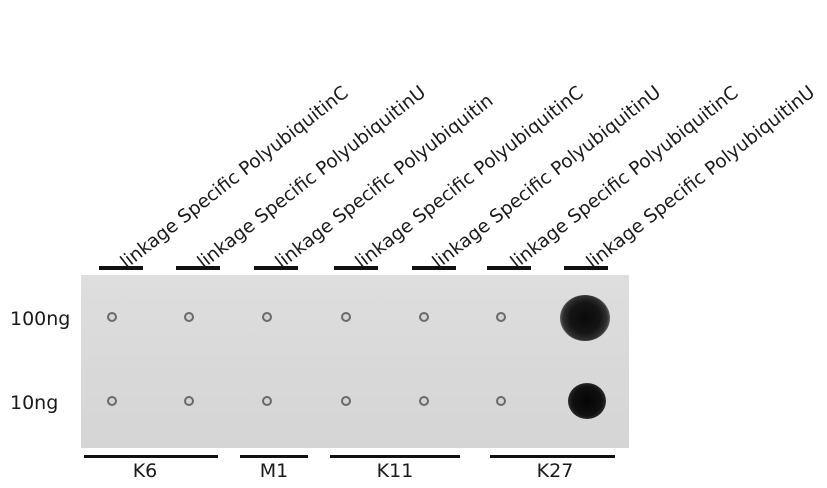 The image size is (827, 488). Describe the element at coordinates (552, 456) in the screenshot. I see `group-bar-k27` at that location.